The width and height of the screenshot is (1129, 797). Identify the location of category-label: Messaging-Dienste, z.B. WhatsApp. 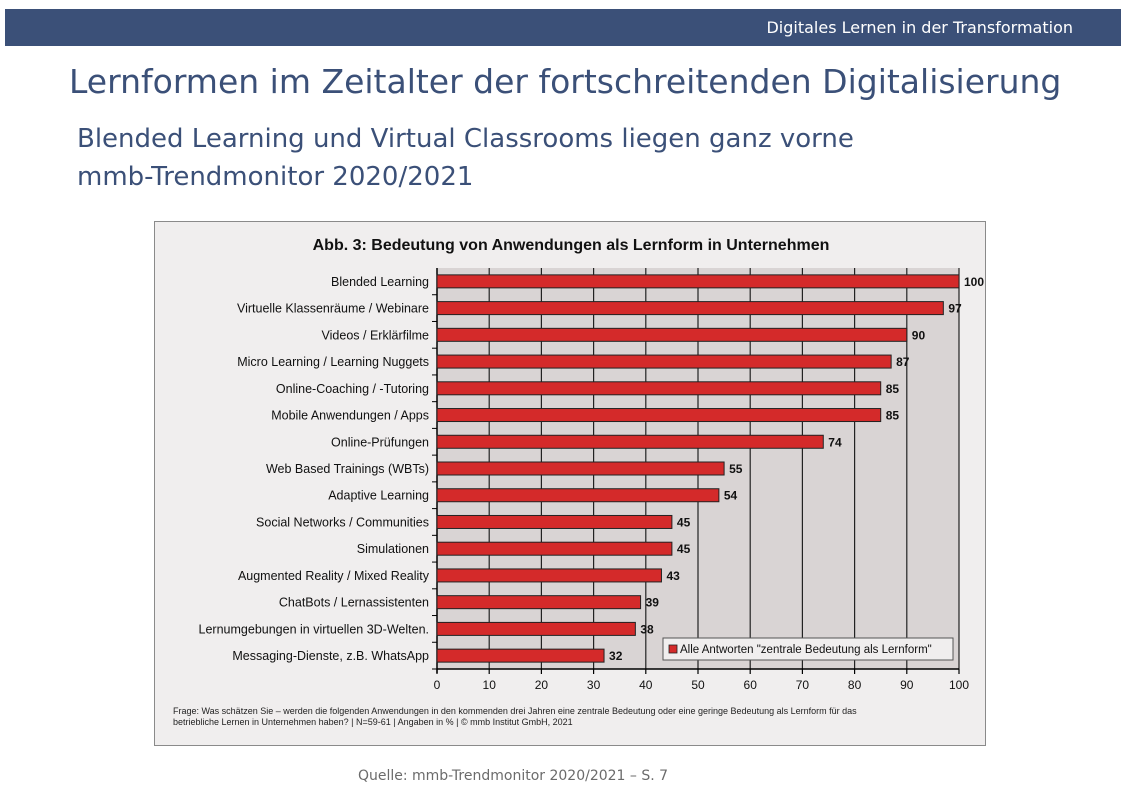
(330, 656).